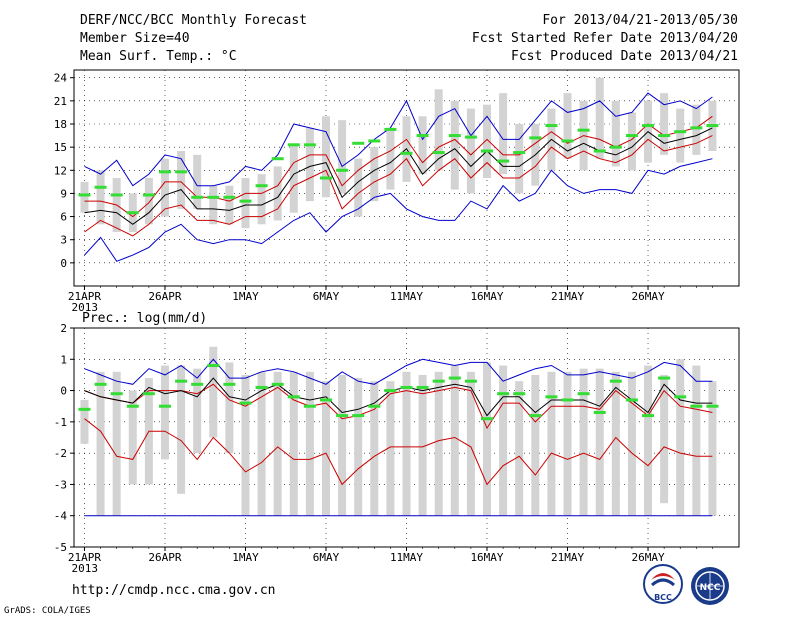 The height and width of the screenshot is (622, 800). What do you see at coordinates (60, 170) in the screenshot?
I see `temperature-ytick-label: 12` at bounding box center [60, 170].